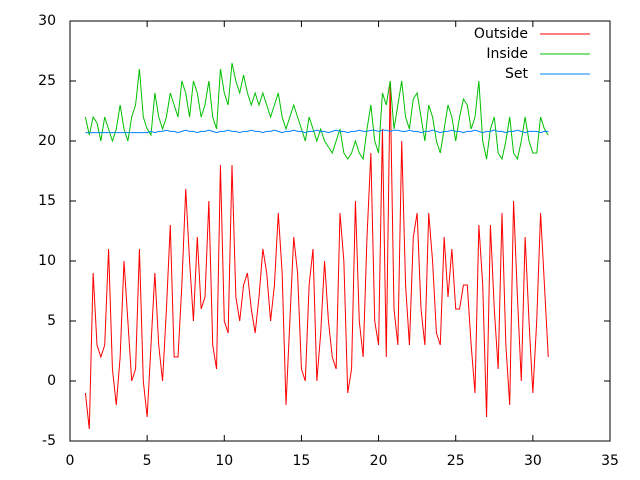 The image size is (640, 480). Describe the element at coordinates (51, 321) in the screenshot. I see `y-tick-label: 5` at that location.